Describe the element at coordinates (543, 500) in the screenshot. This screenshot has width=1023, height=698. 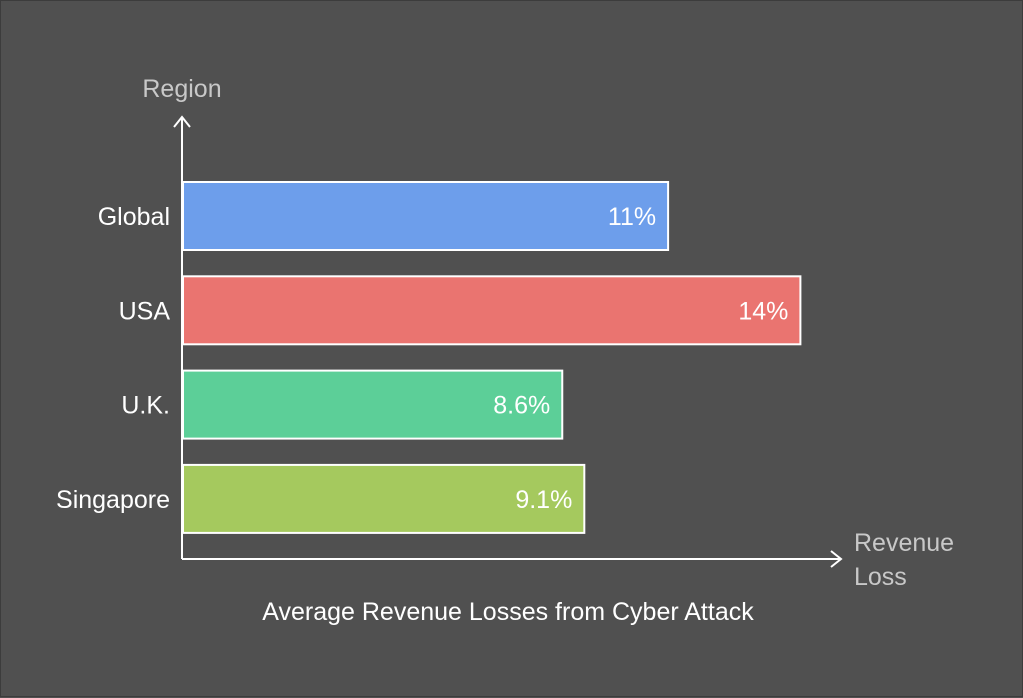
I see `value-label: 9.1%` at that location.